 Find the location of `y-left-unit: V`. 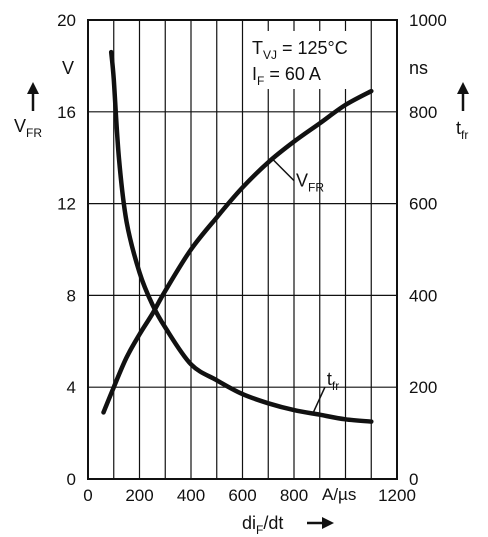

y-left-unit: V is located at coordinates (68, 68).